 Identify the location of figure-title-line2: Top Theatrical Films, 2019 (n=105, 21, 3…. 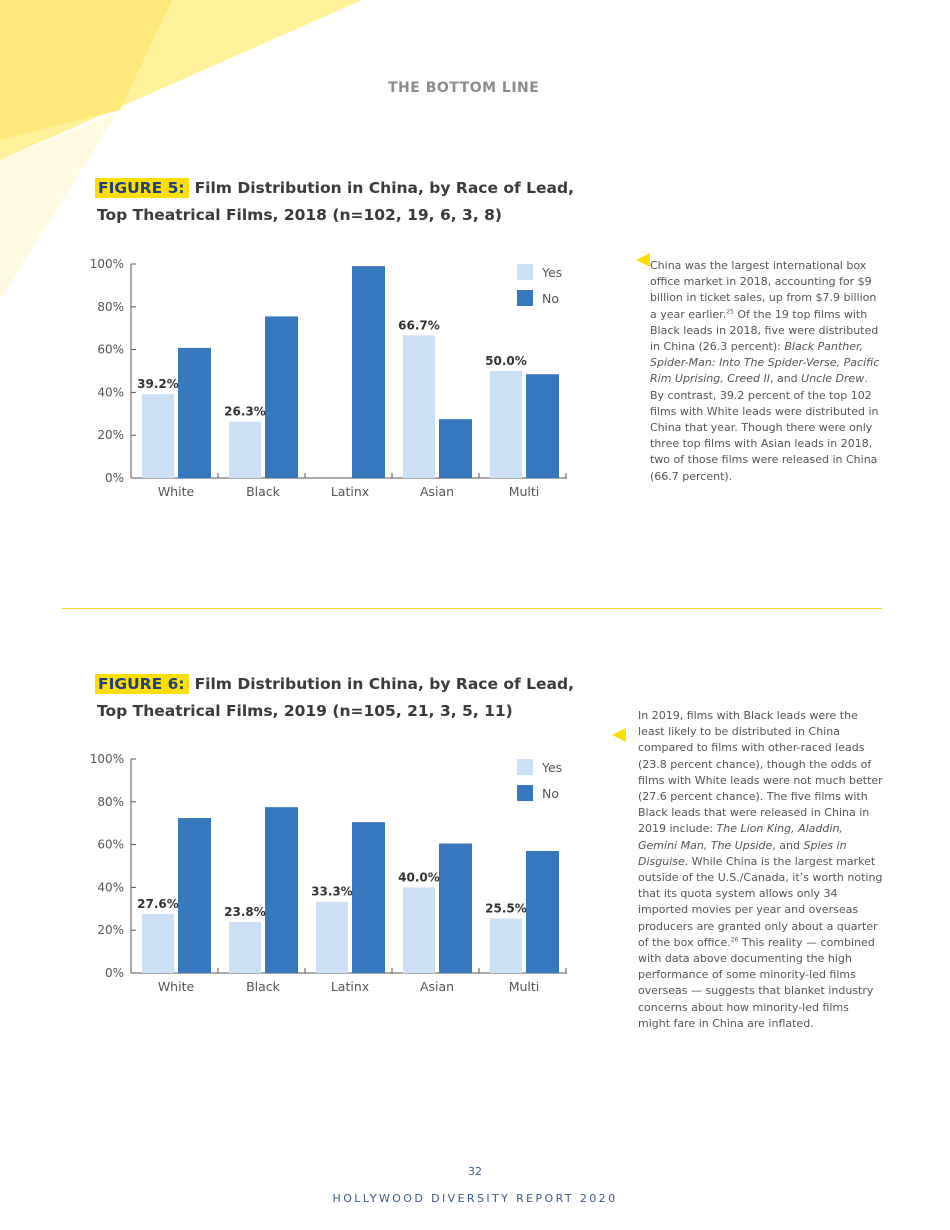
(305, 711).